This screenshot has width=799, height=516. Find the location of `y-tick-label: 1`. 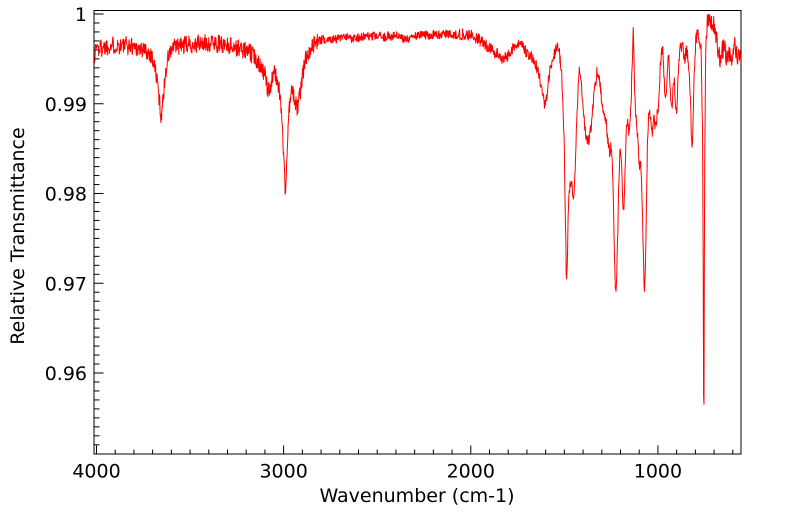

y-tick-label: 1 is located at coordinates (81, 15).